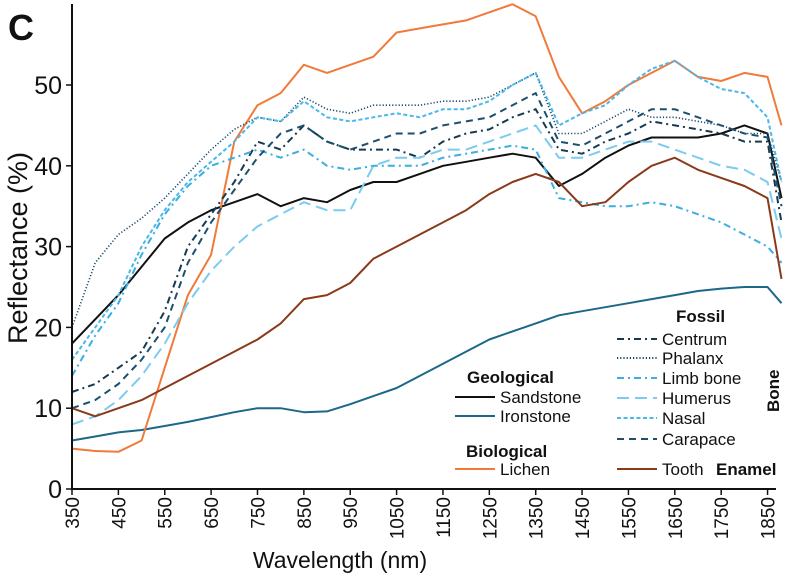  What do you see at coordinates (53, 288) in the screenshot?
I see `y-ticks: 0 10 20 30 40 50` at bounding box center [53, 288].